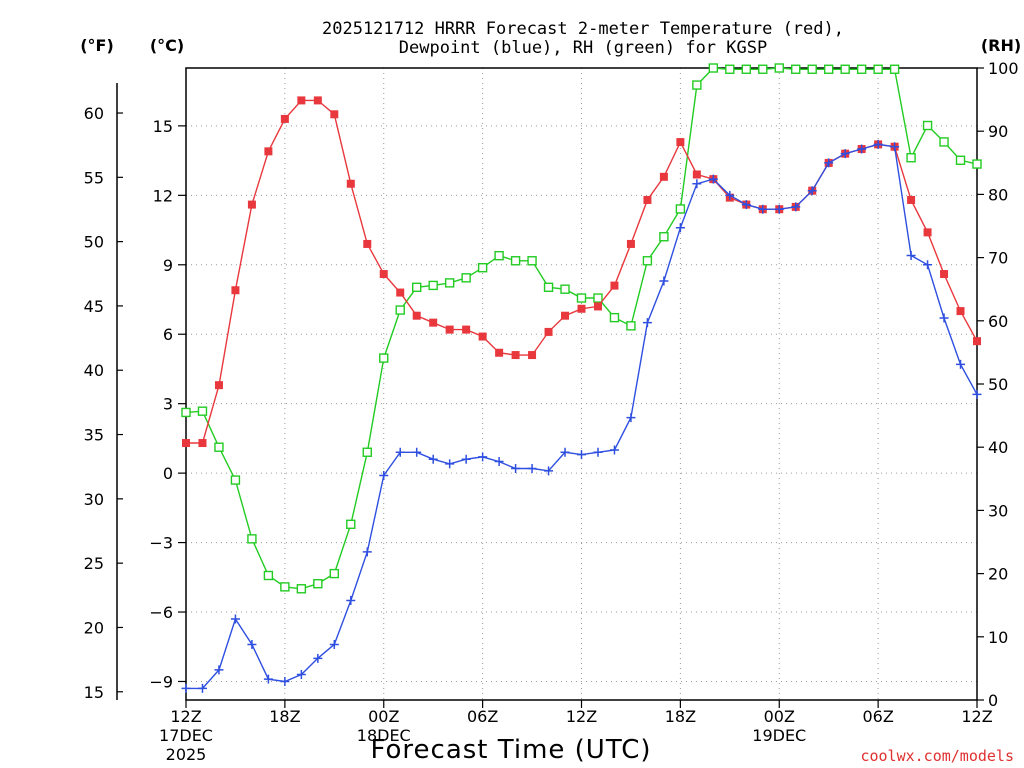 Image resolution: width=1024 pixels, height=768 pixels. I want to click on celsius-tick-label: −3, so click(161, 543).